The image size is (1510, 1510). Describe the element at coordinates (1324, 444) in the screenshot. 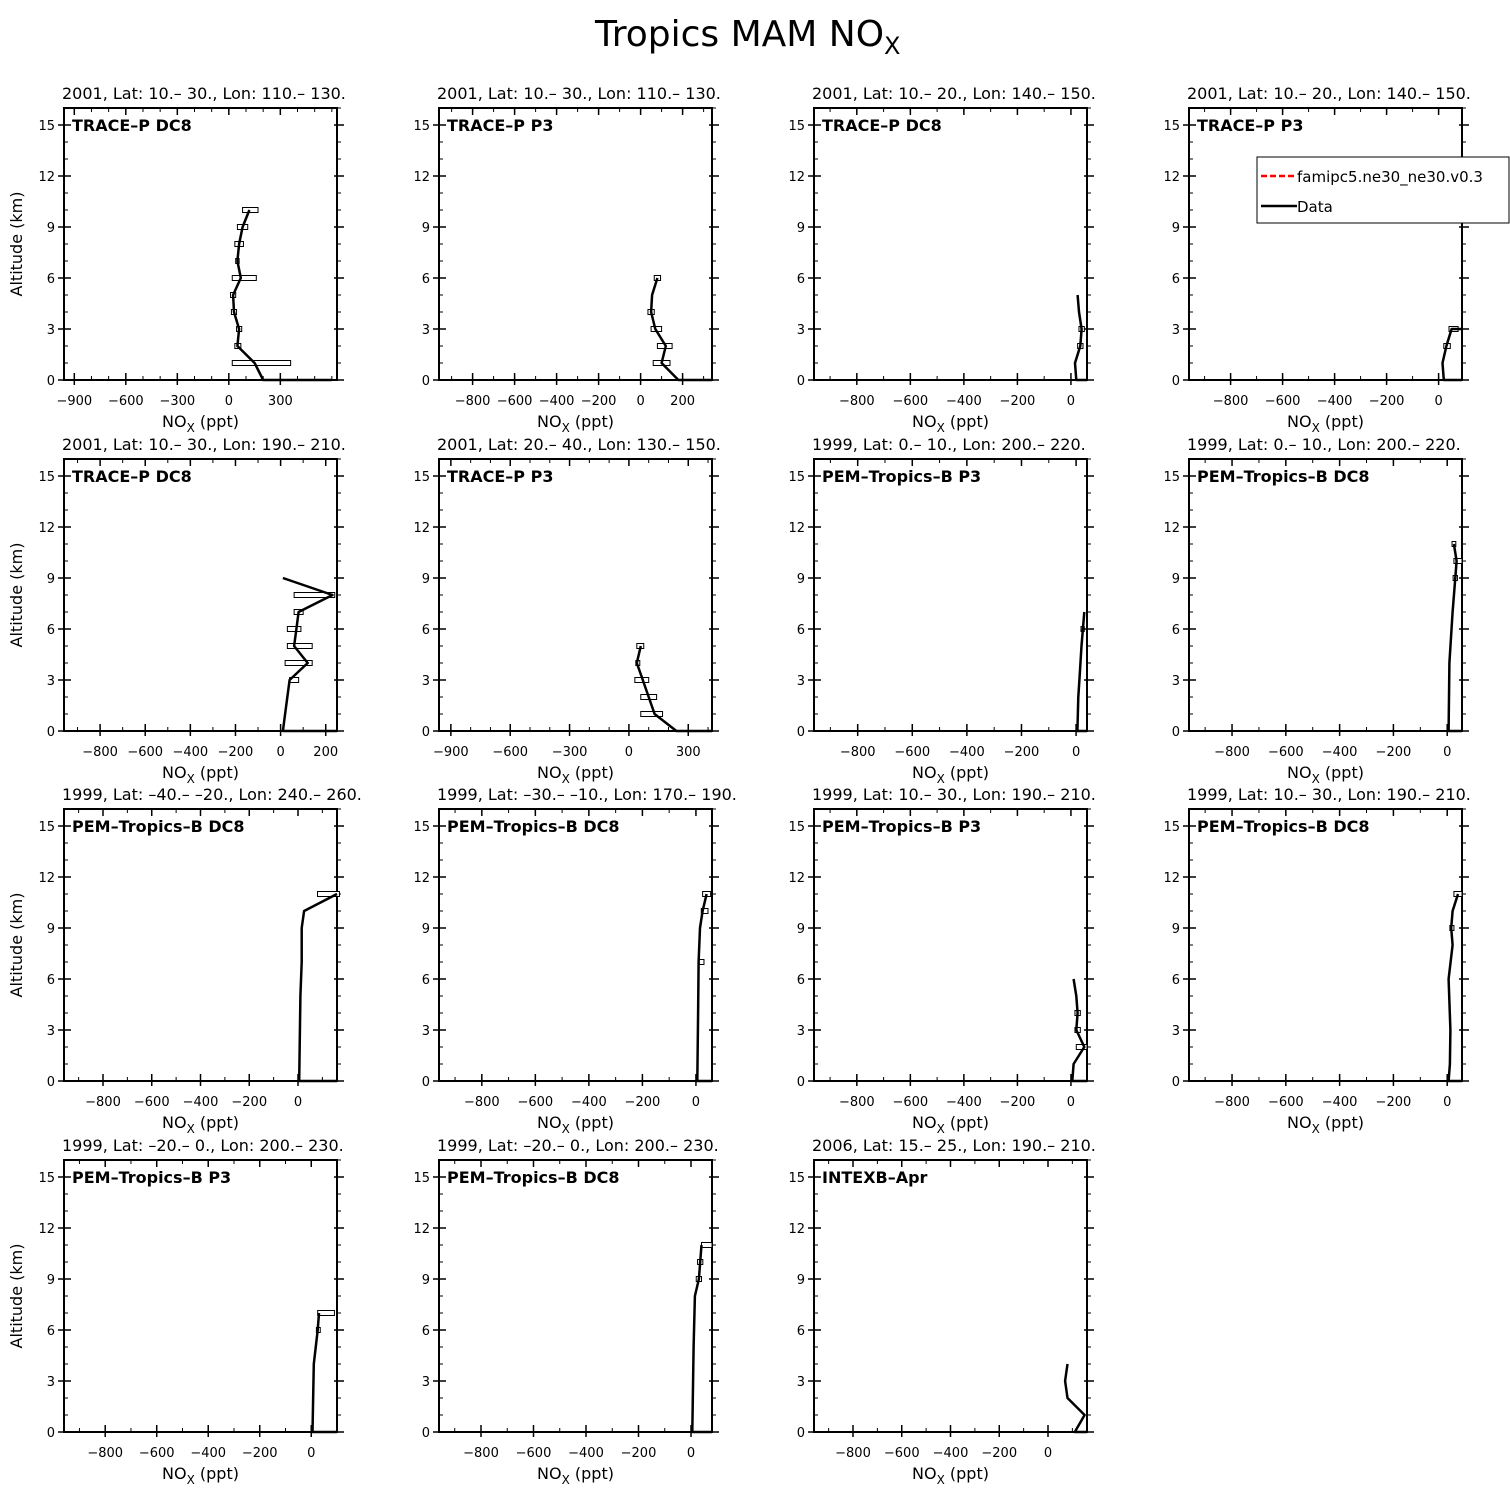

I see `panel-title: 1999, Lat: 0.– 10., Lon: 200.– 220.` at that location.